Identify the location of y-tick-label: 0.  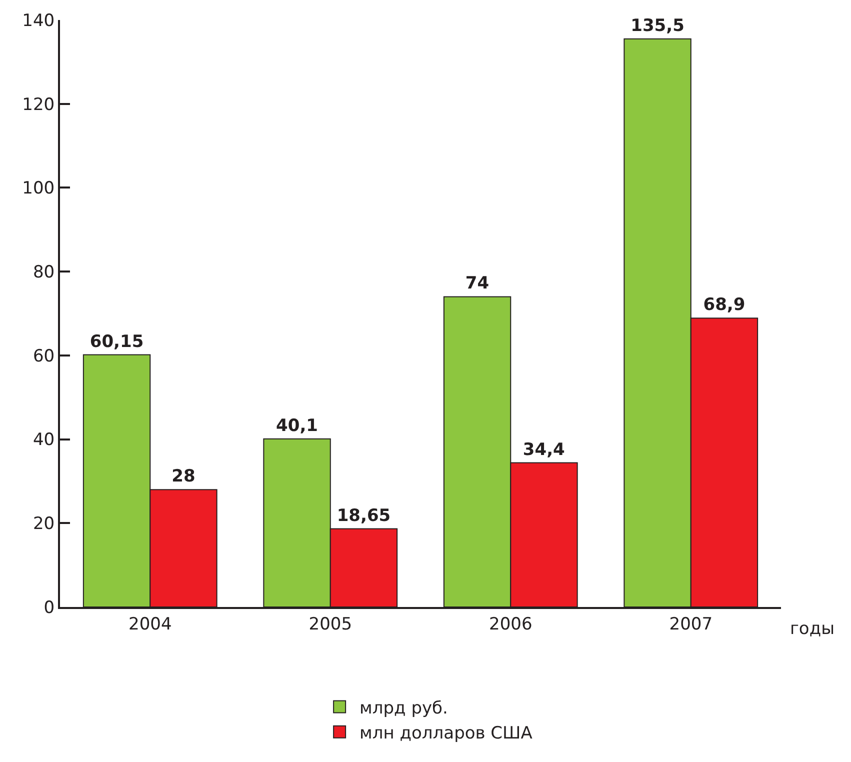
(49, 608).